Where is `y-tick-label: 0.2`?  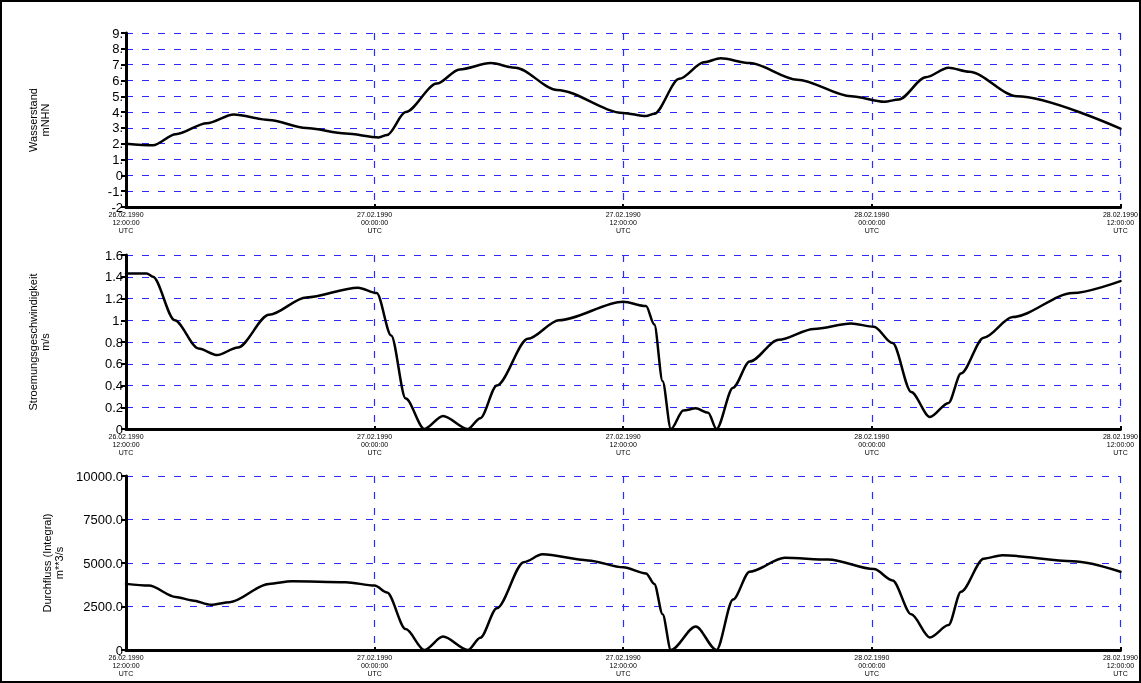 y-tick-label: 0.2 is located at coordinates (113, 407).